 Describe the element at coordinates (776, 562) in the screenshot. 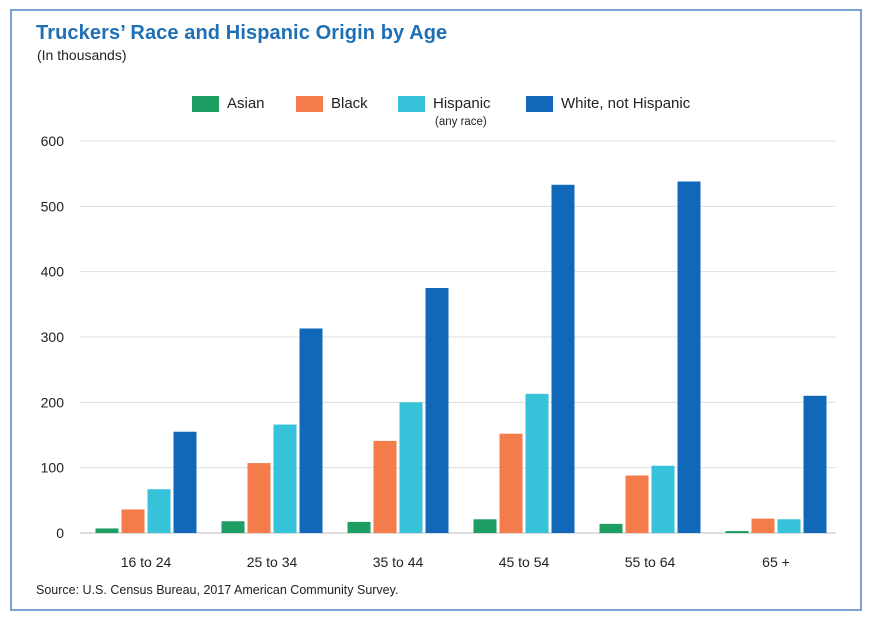

I see `x-tick-label: 65 +` at that location.